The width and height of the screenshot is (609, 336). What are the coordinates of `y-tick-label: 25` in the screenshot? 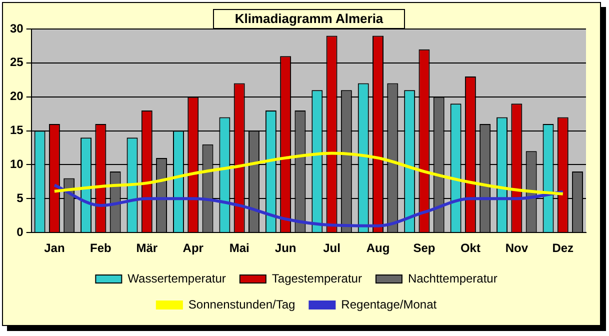 It's located at (17, 62).